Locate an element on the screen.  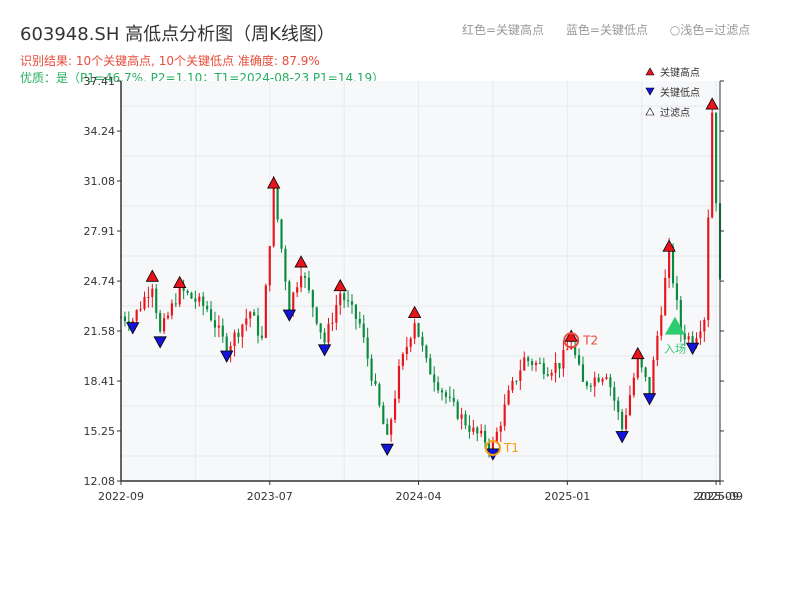
x-tick-label: 2023-07 is located at coordinates (270, 496).